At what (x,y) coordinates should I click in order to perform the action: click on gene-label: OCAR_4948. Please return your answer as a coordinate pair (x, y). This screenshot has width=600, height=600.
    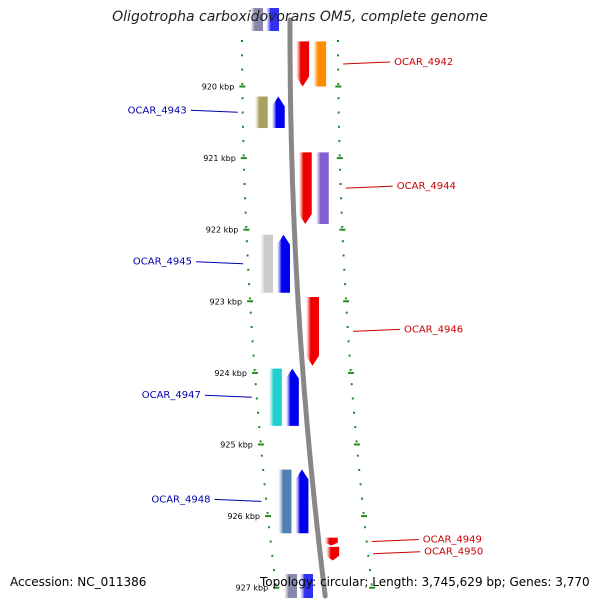
    Looking at the image, I should click on (180, 499).